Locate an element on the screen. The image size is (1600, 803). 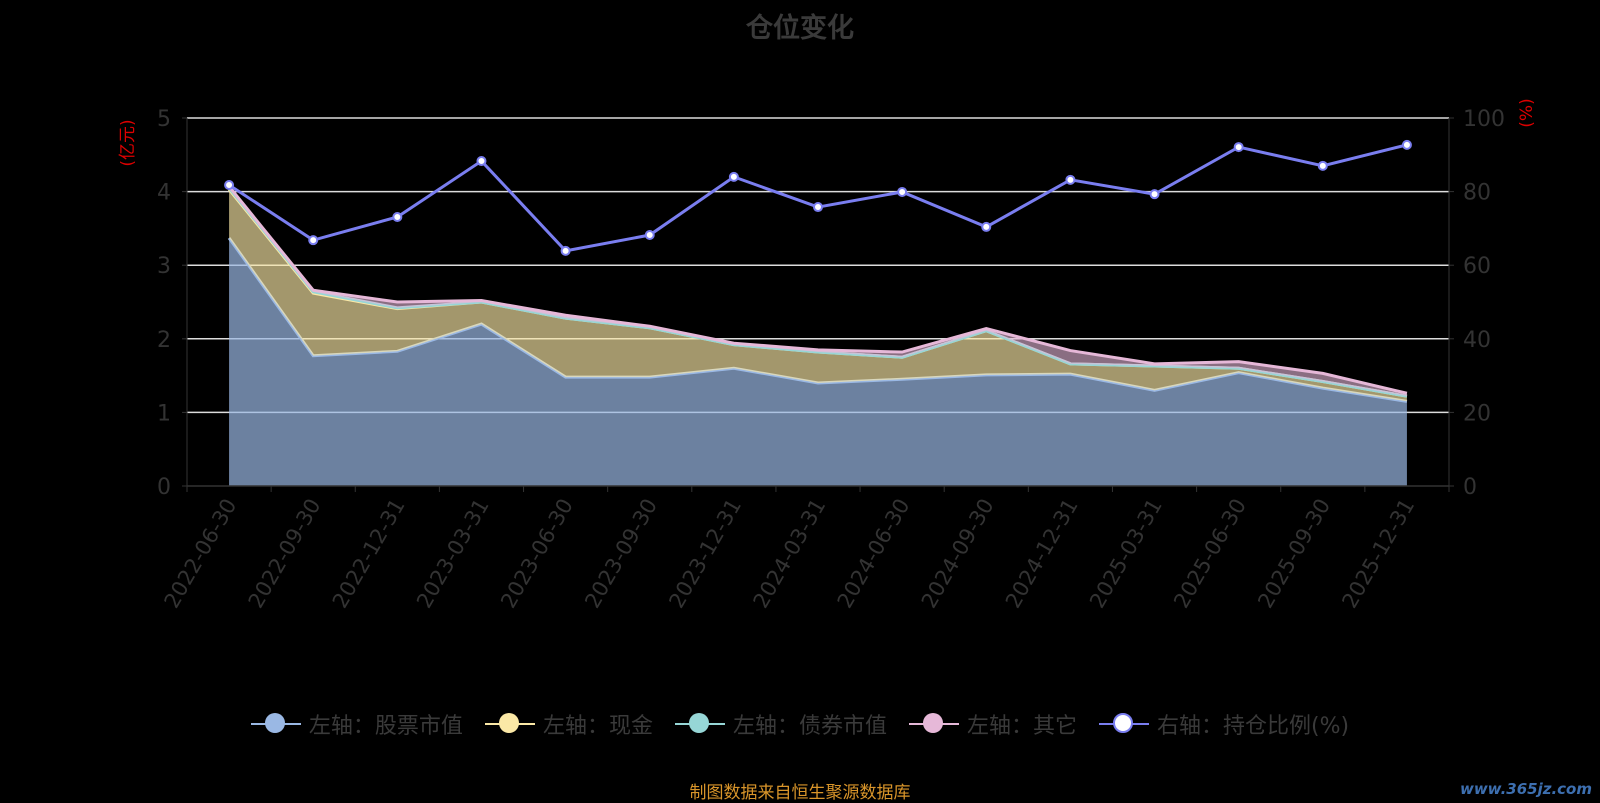
y-tick-label-right: 60 is located at coordinates (1477, 266).